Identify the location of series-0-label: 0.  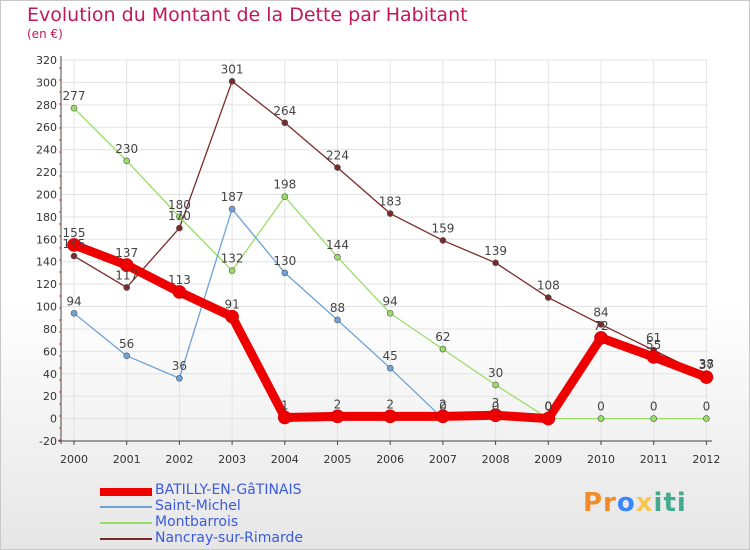
(548, 407).